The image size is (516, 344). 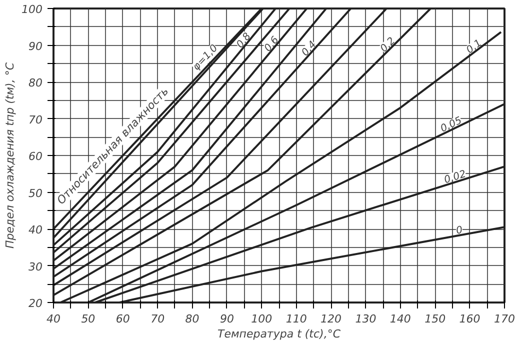 I want to click on y-tick-label: 100, so click(x=32, y=9).